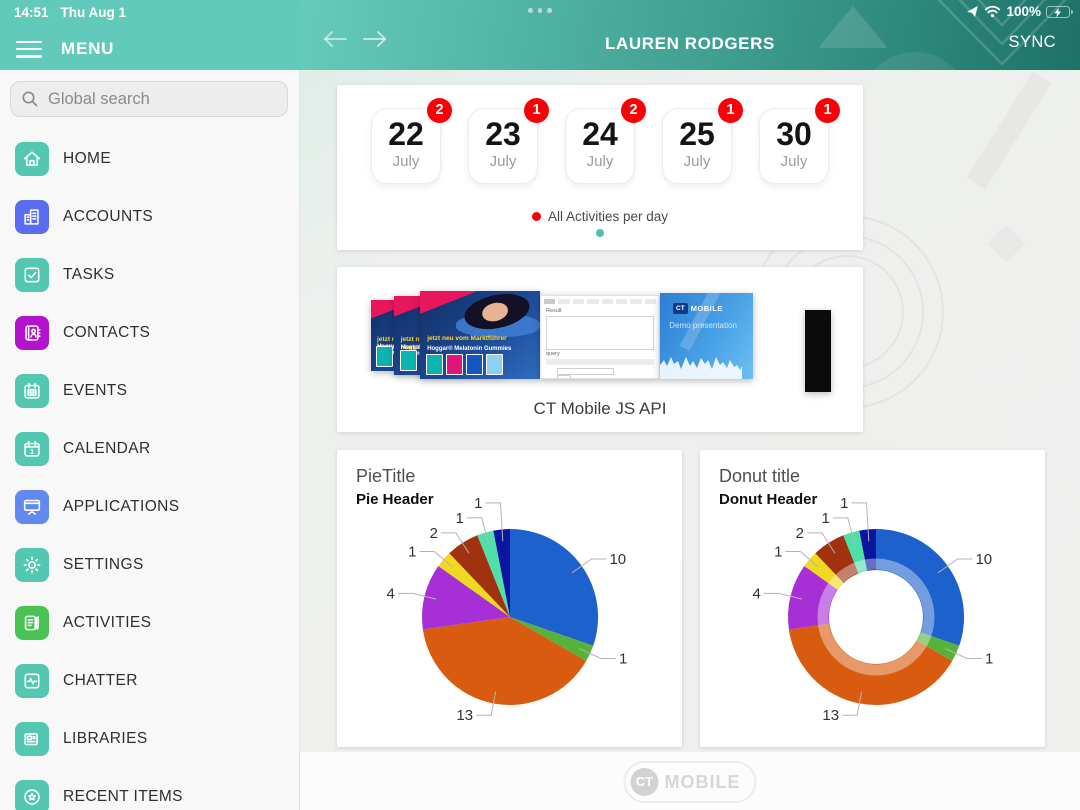 This screenshot has height=810, width=1080. I want to click on chart-title: Donut title, so click(760, 476).